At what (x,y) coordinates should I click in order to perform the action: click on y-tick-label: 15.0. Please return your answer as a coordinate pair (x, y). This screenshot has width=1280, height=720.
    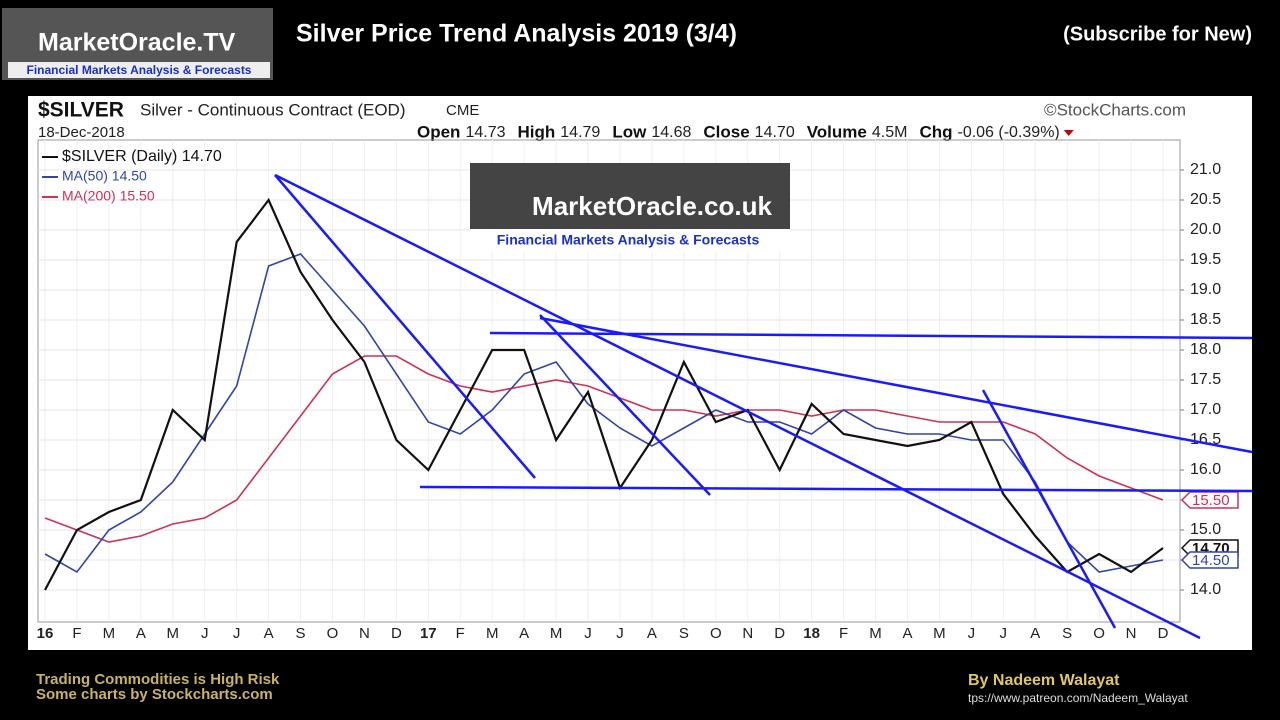
    Looking at the image, I should click on (1205, 529).